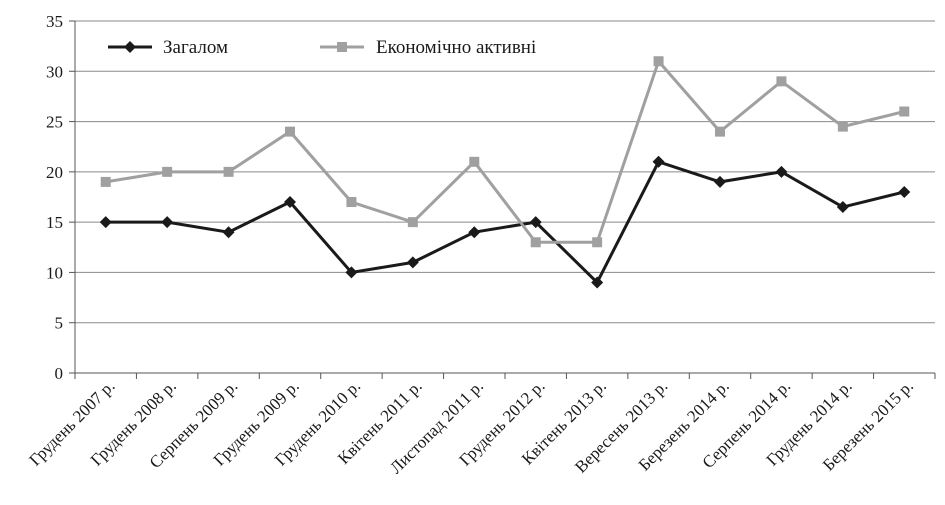  I want to click on legend-label-0: Загалом, so click(195, 47).